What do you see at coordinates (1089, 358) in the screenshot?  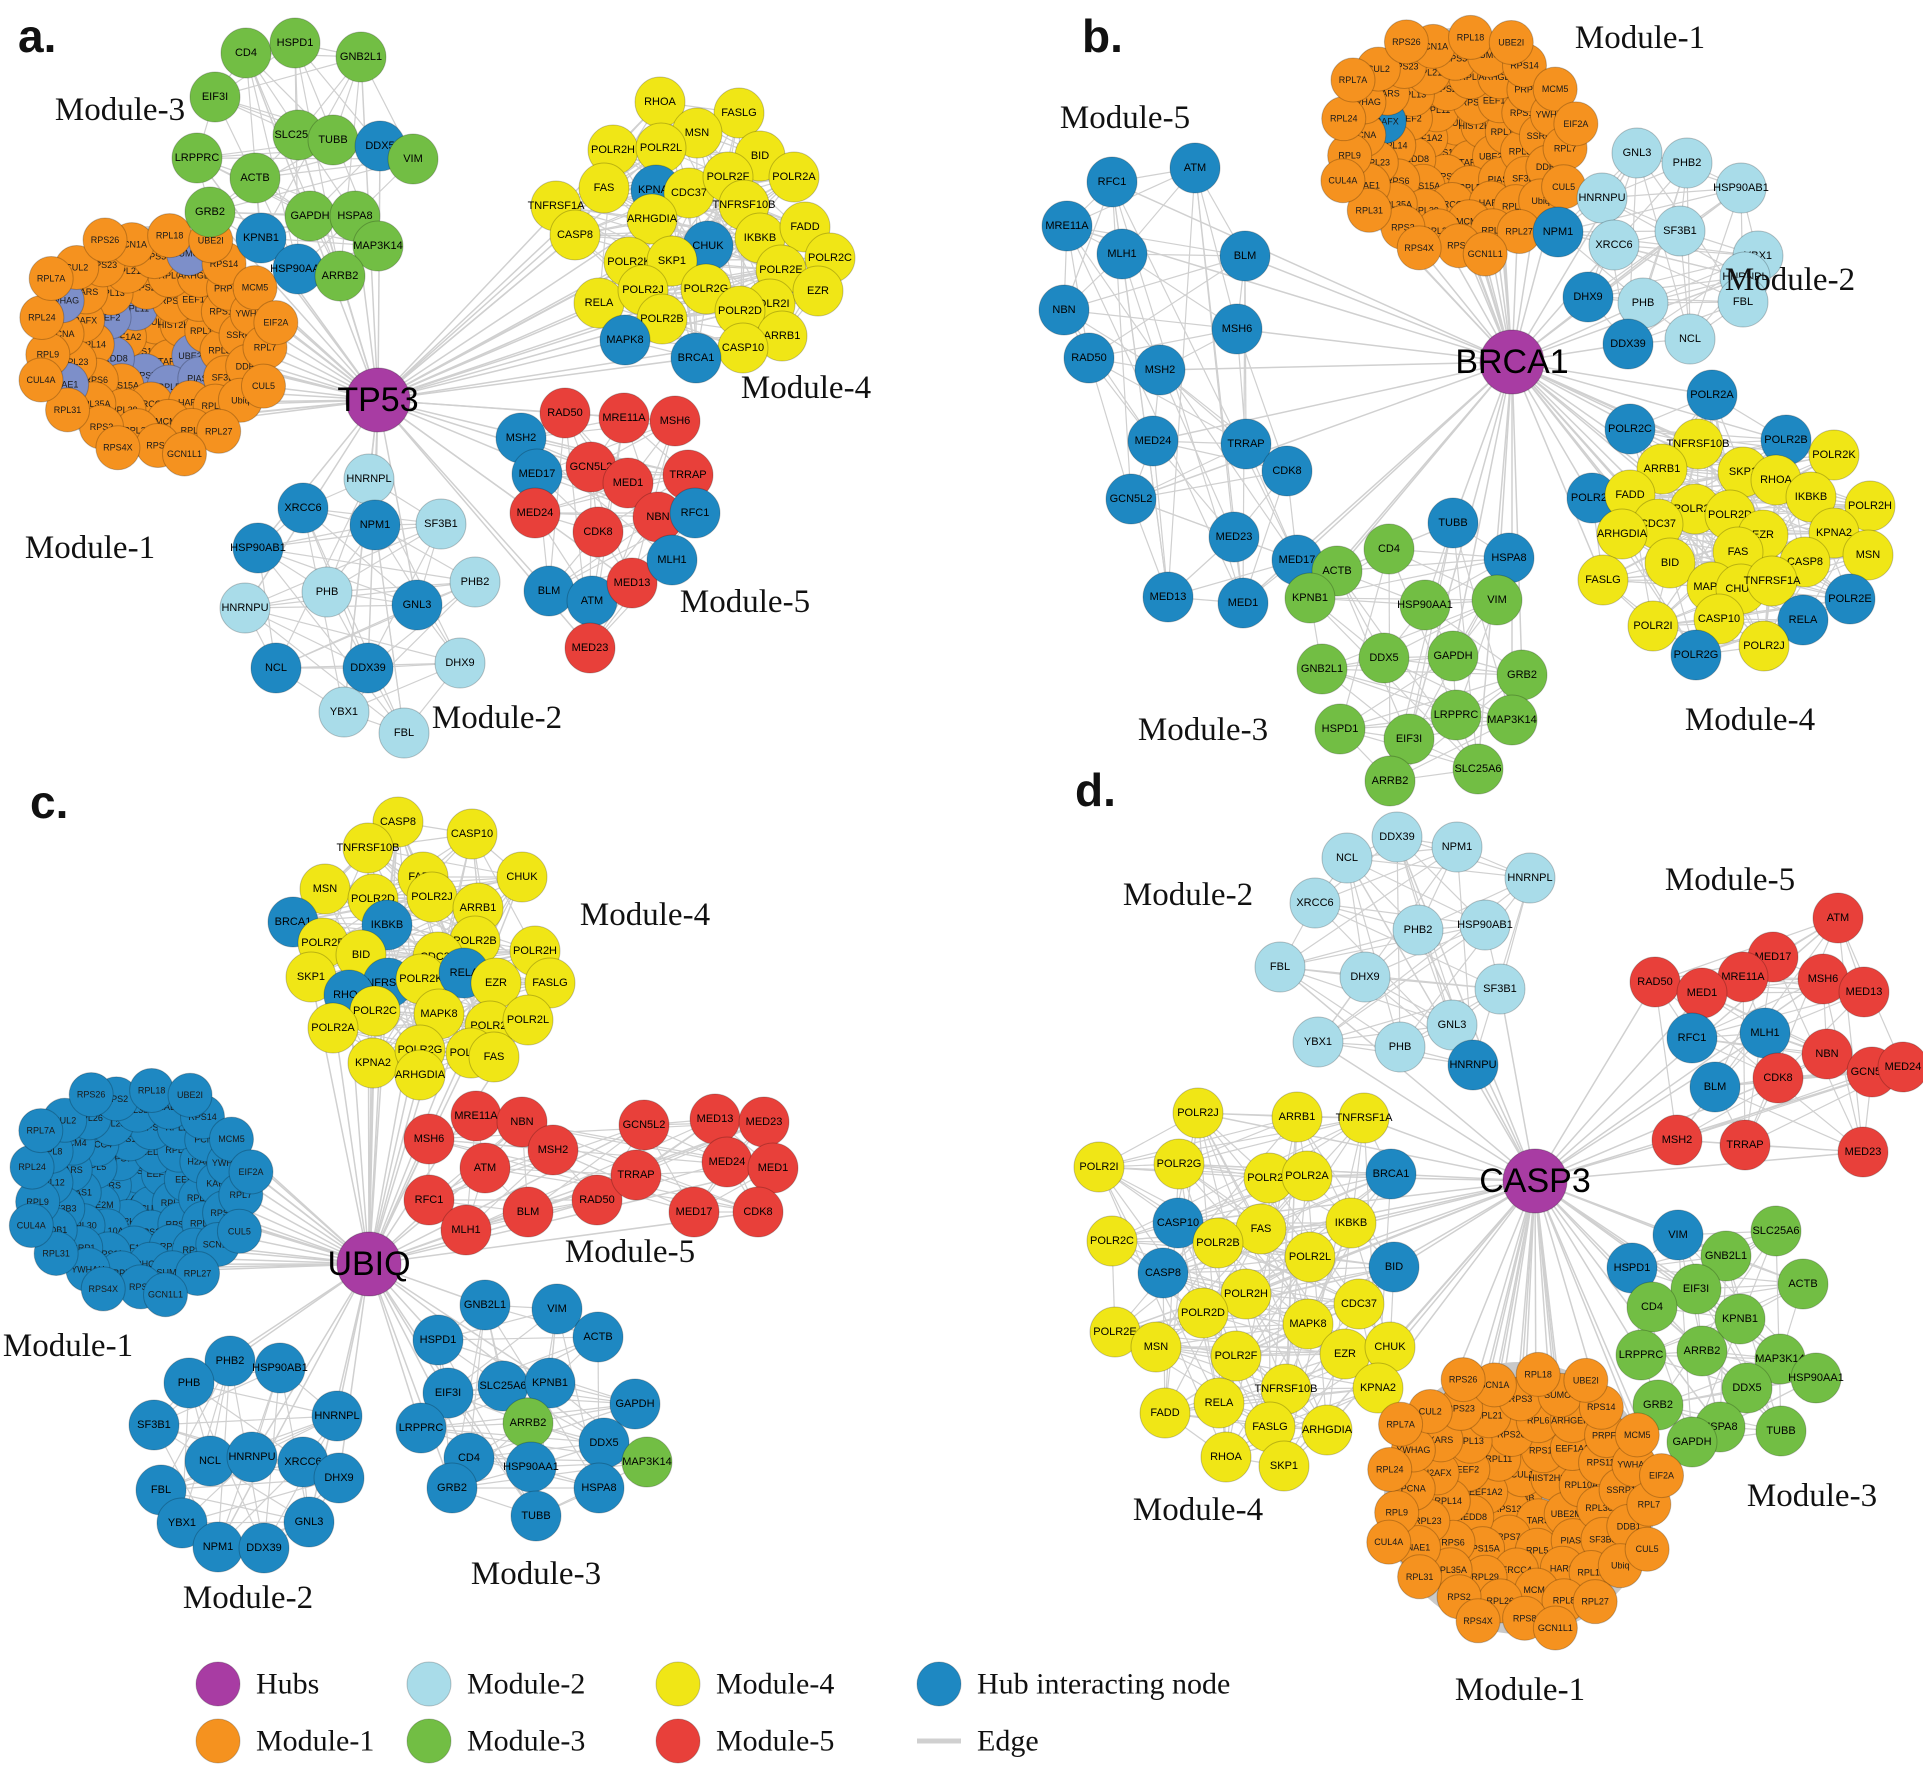 I see `node-rad50` at bounding box center [1089, 358].